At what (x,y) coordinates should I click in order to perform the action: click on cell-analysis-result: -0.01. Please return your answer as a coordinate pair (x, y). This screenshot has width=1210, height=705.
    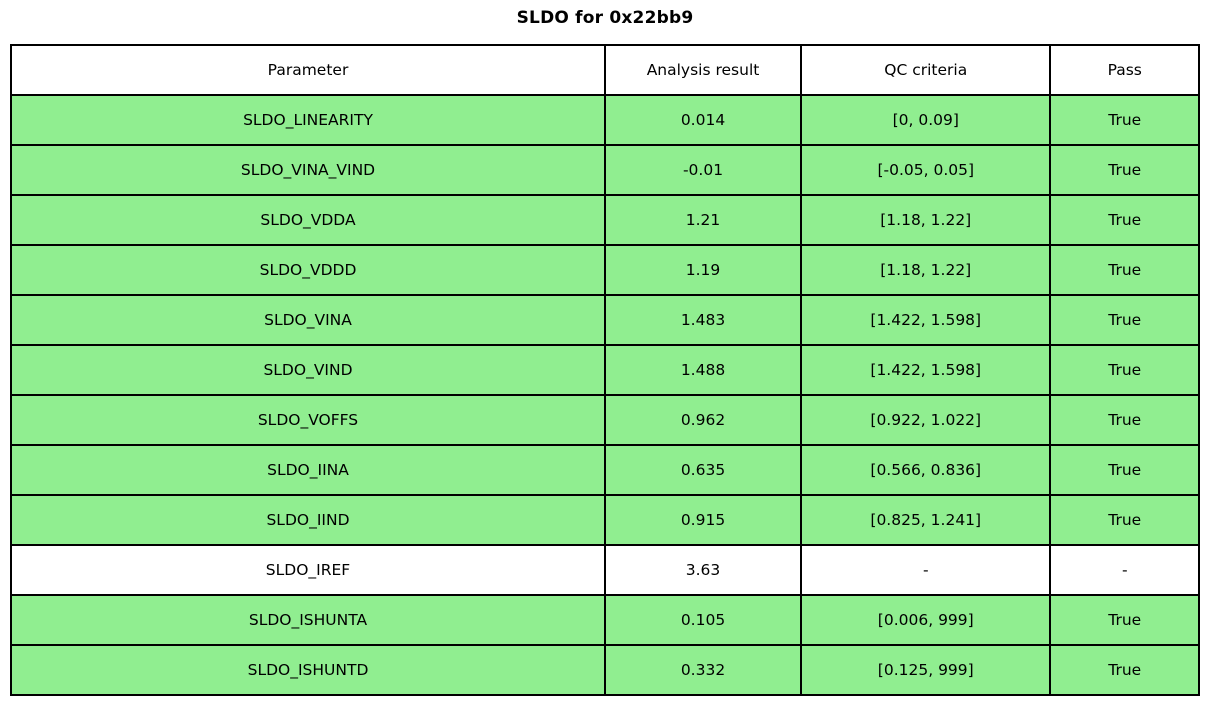
    Looking at the image, I should click on (703, 170).